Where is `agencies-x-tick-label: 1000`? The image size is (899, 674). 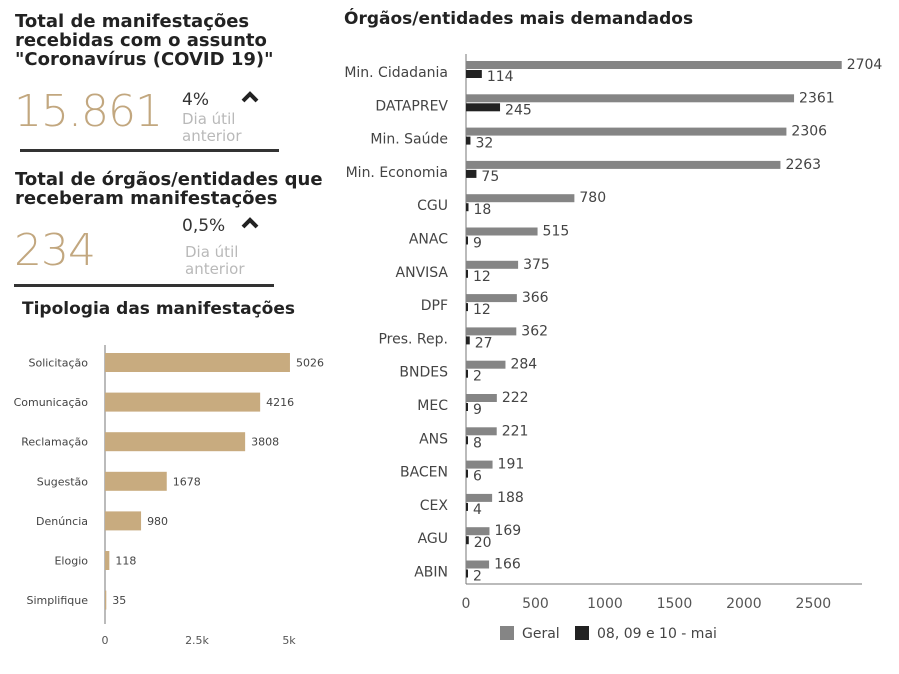
agencies-x-tick-label: 1000 is located at coordinates (605, 604).